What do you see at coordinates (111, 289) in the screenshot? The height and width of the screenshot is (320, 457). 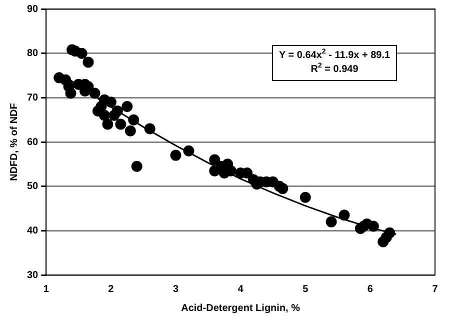 I see `x-tick-label: 2` at bounding box center [111, 289].